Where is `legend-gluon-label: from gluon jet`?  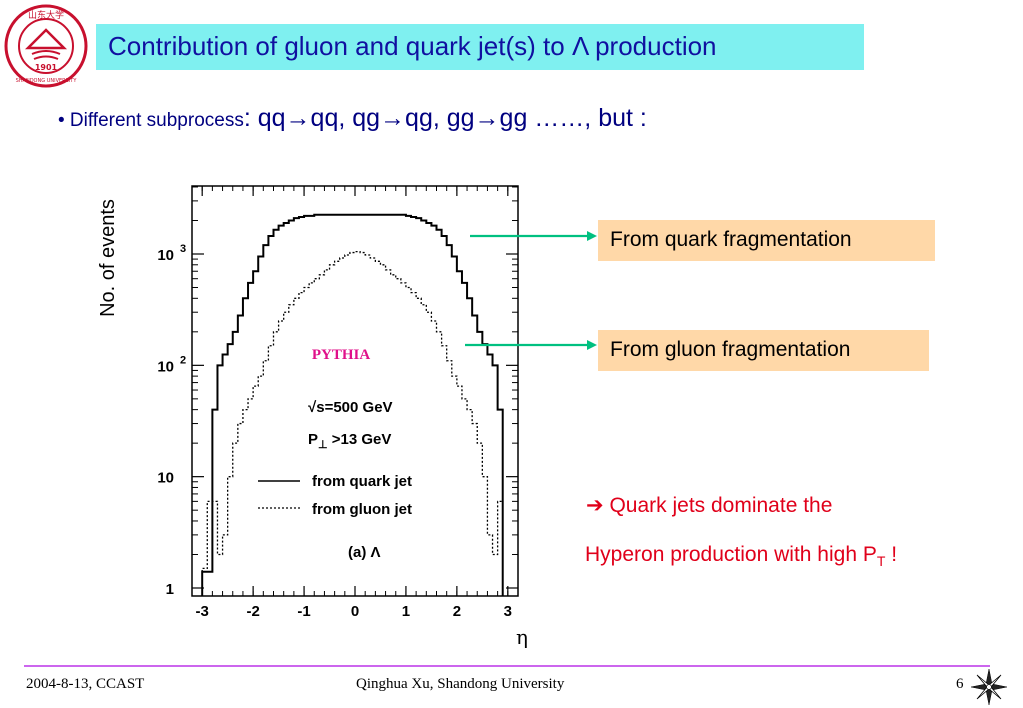 legend-gluon-label: from gluon jet is located at coordinates (362, 509).